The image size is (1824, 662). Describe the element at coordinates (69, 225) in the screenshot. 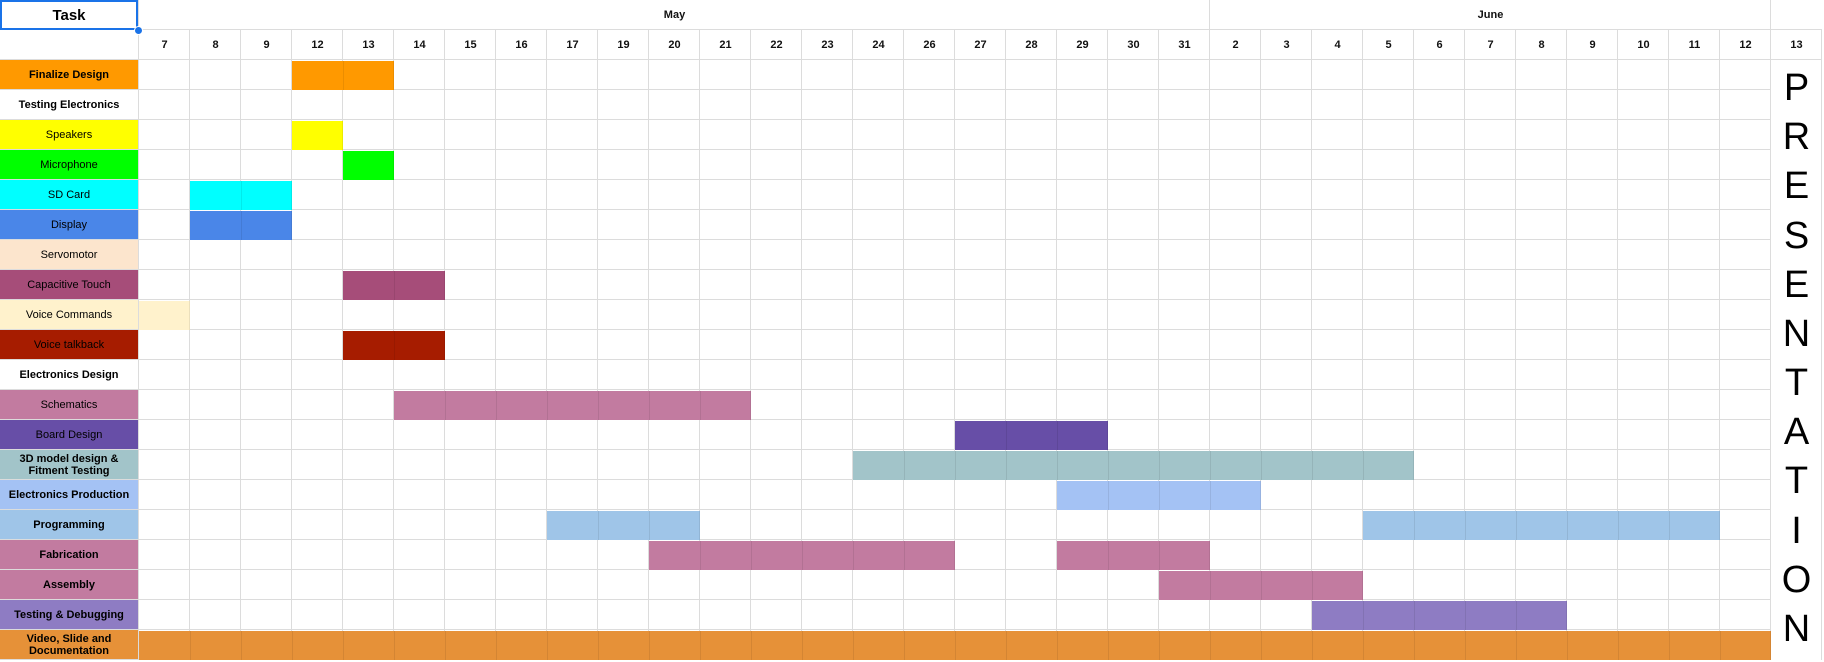

I see `task-label: Display` at that location.